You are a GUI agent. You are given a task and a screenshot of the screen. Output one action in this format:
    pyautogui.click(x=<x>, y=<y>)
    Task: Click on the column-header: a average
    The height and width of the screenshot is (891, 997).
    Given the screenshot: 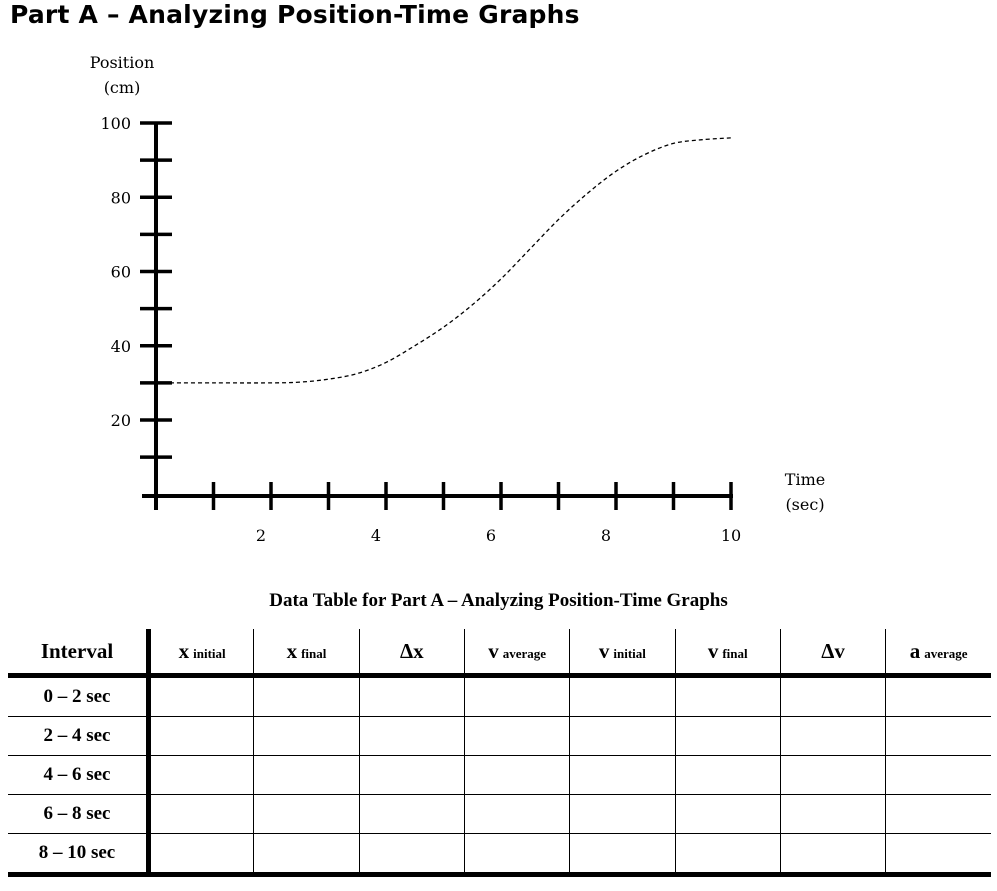 What is the action you would take?
    pyautogui.click(x=938, y=653)
    